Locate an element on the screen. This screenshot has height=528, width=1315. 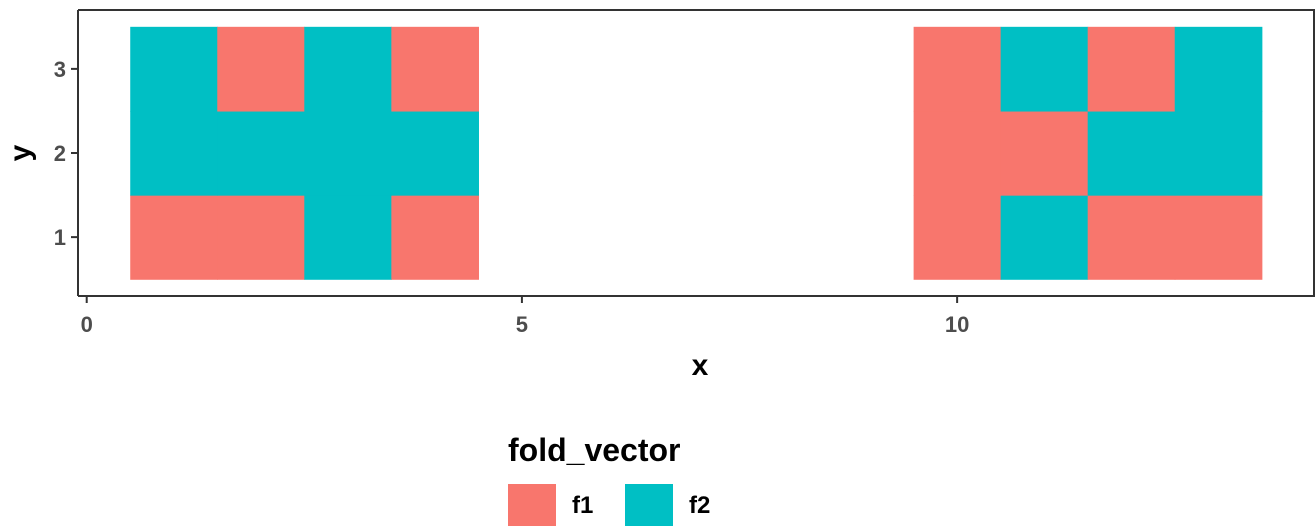
legend-title: fold_vector is located at coordinates (594, 450).